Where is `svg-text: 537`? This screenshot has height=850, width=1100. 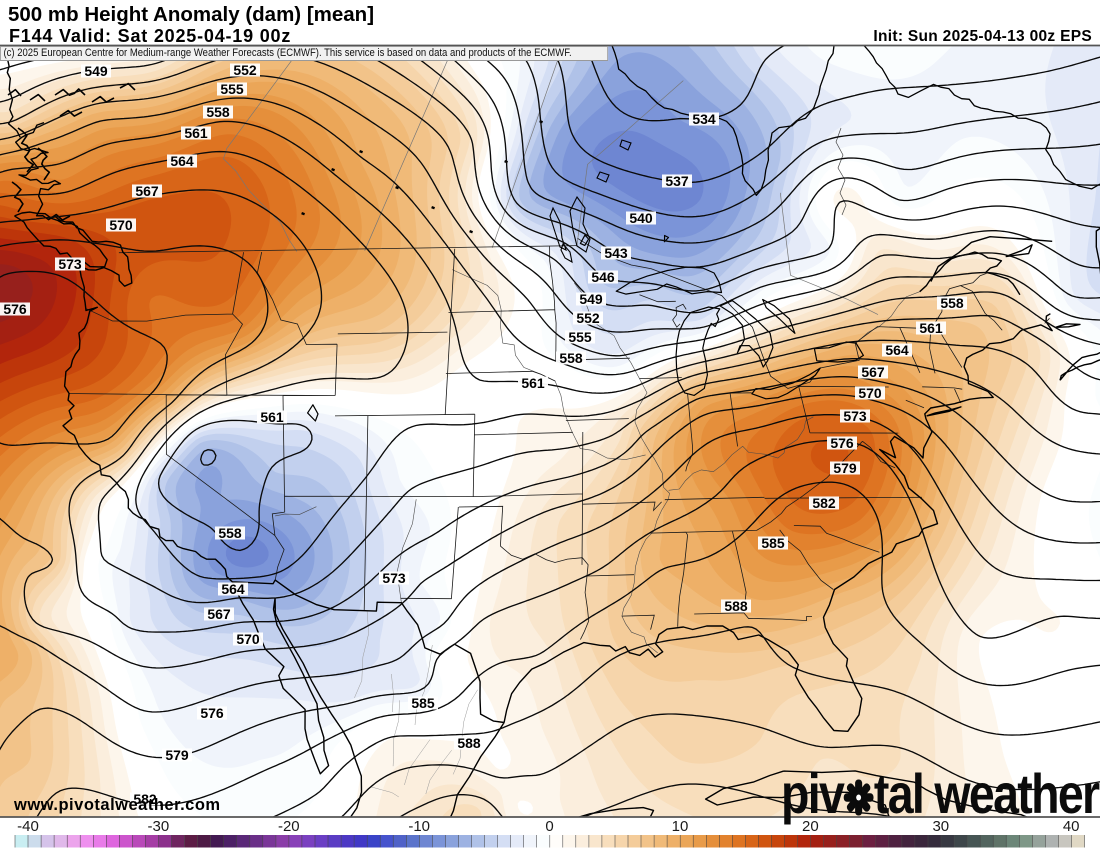
svg-text: 537 is located at coordinates (677, 181).